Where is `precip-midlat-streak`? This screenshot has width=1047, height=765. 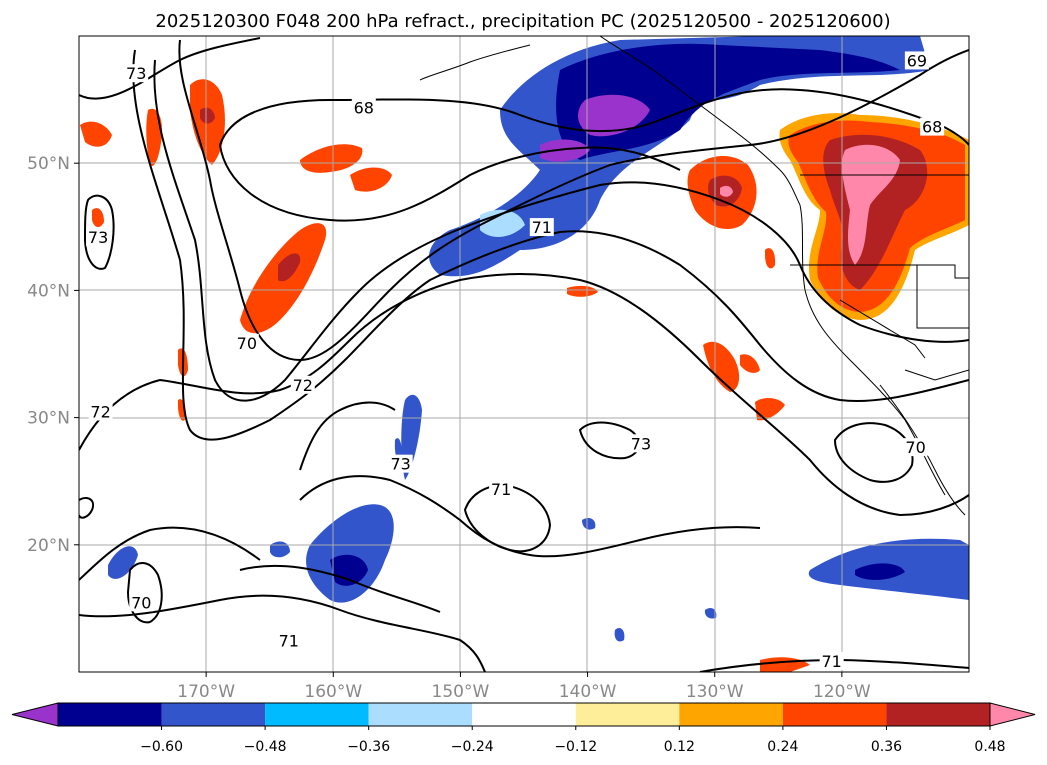
precip-midlat-streak is located at coordinates (331, 158).